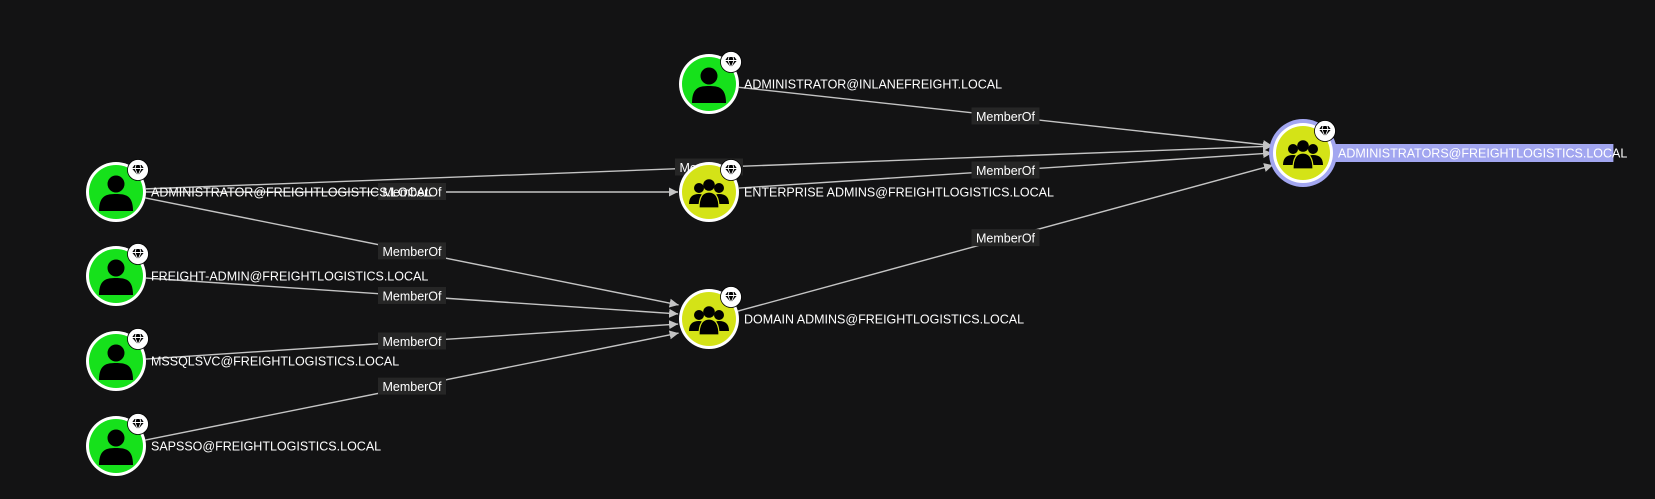  I want to click on node-administrators: ADMINISTRATORS@FREIGHTLOGISTICS.LOCAL, so click(1448, 153).